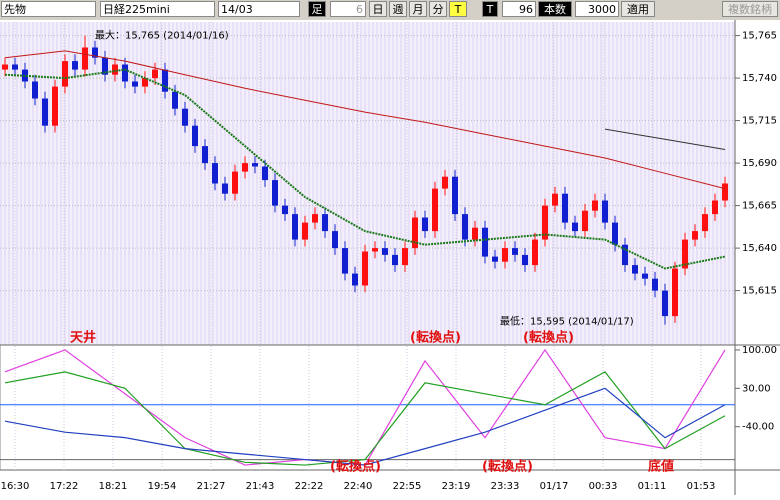 The image size is (780, 500). Describe the element at coordinates (554, 486) in the screenshot. I see `time-label: 01/17` at that location.